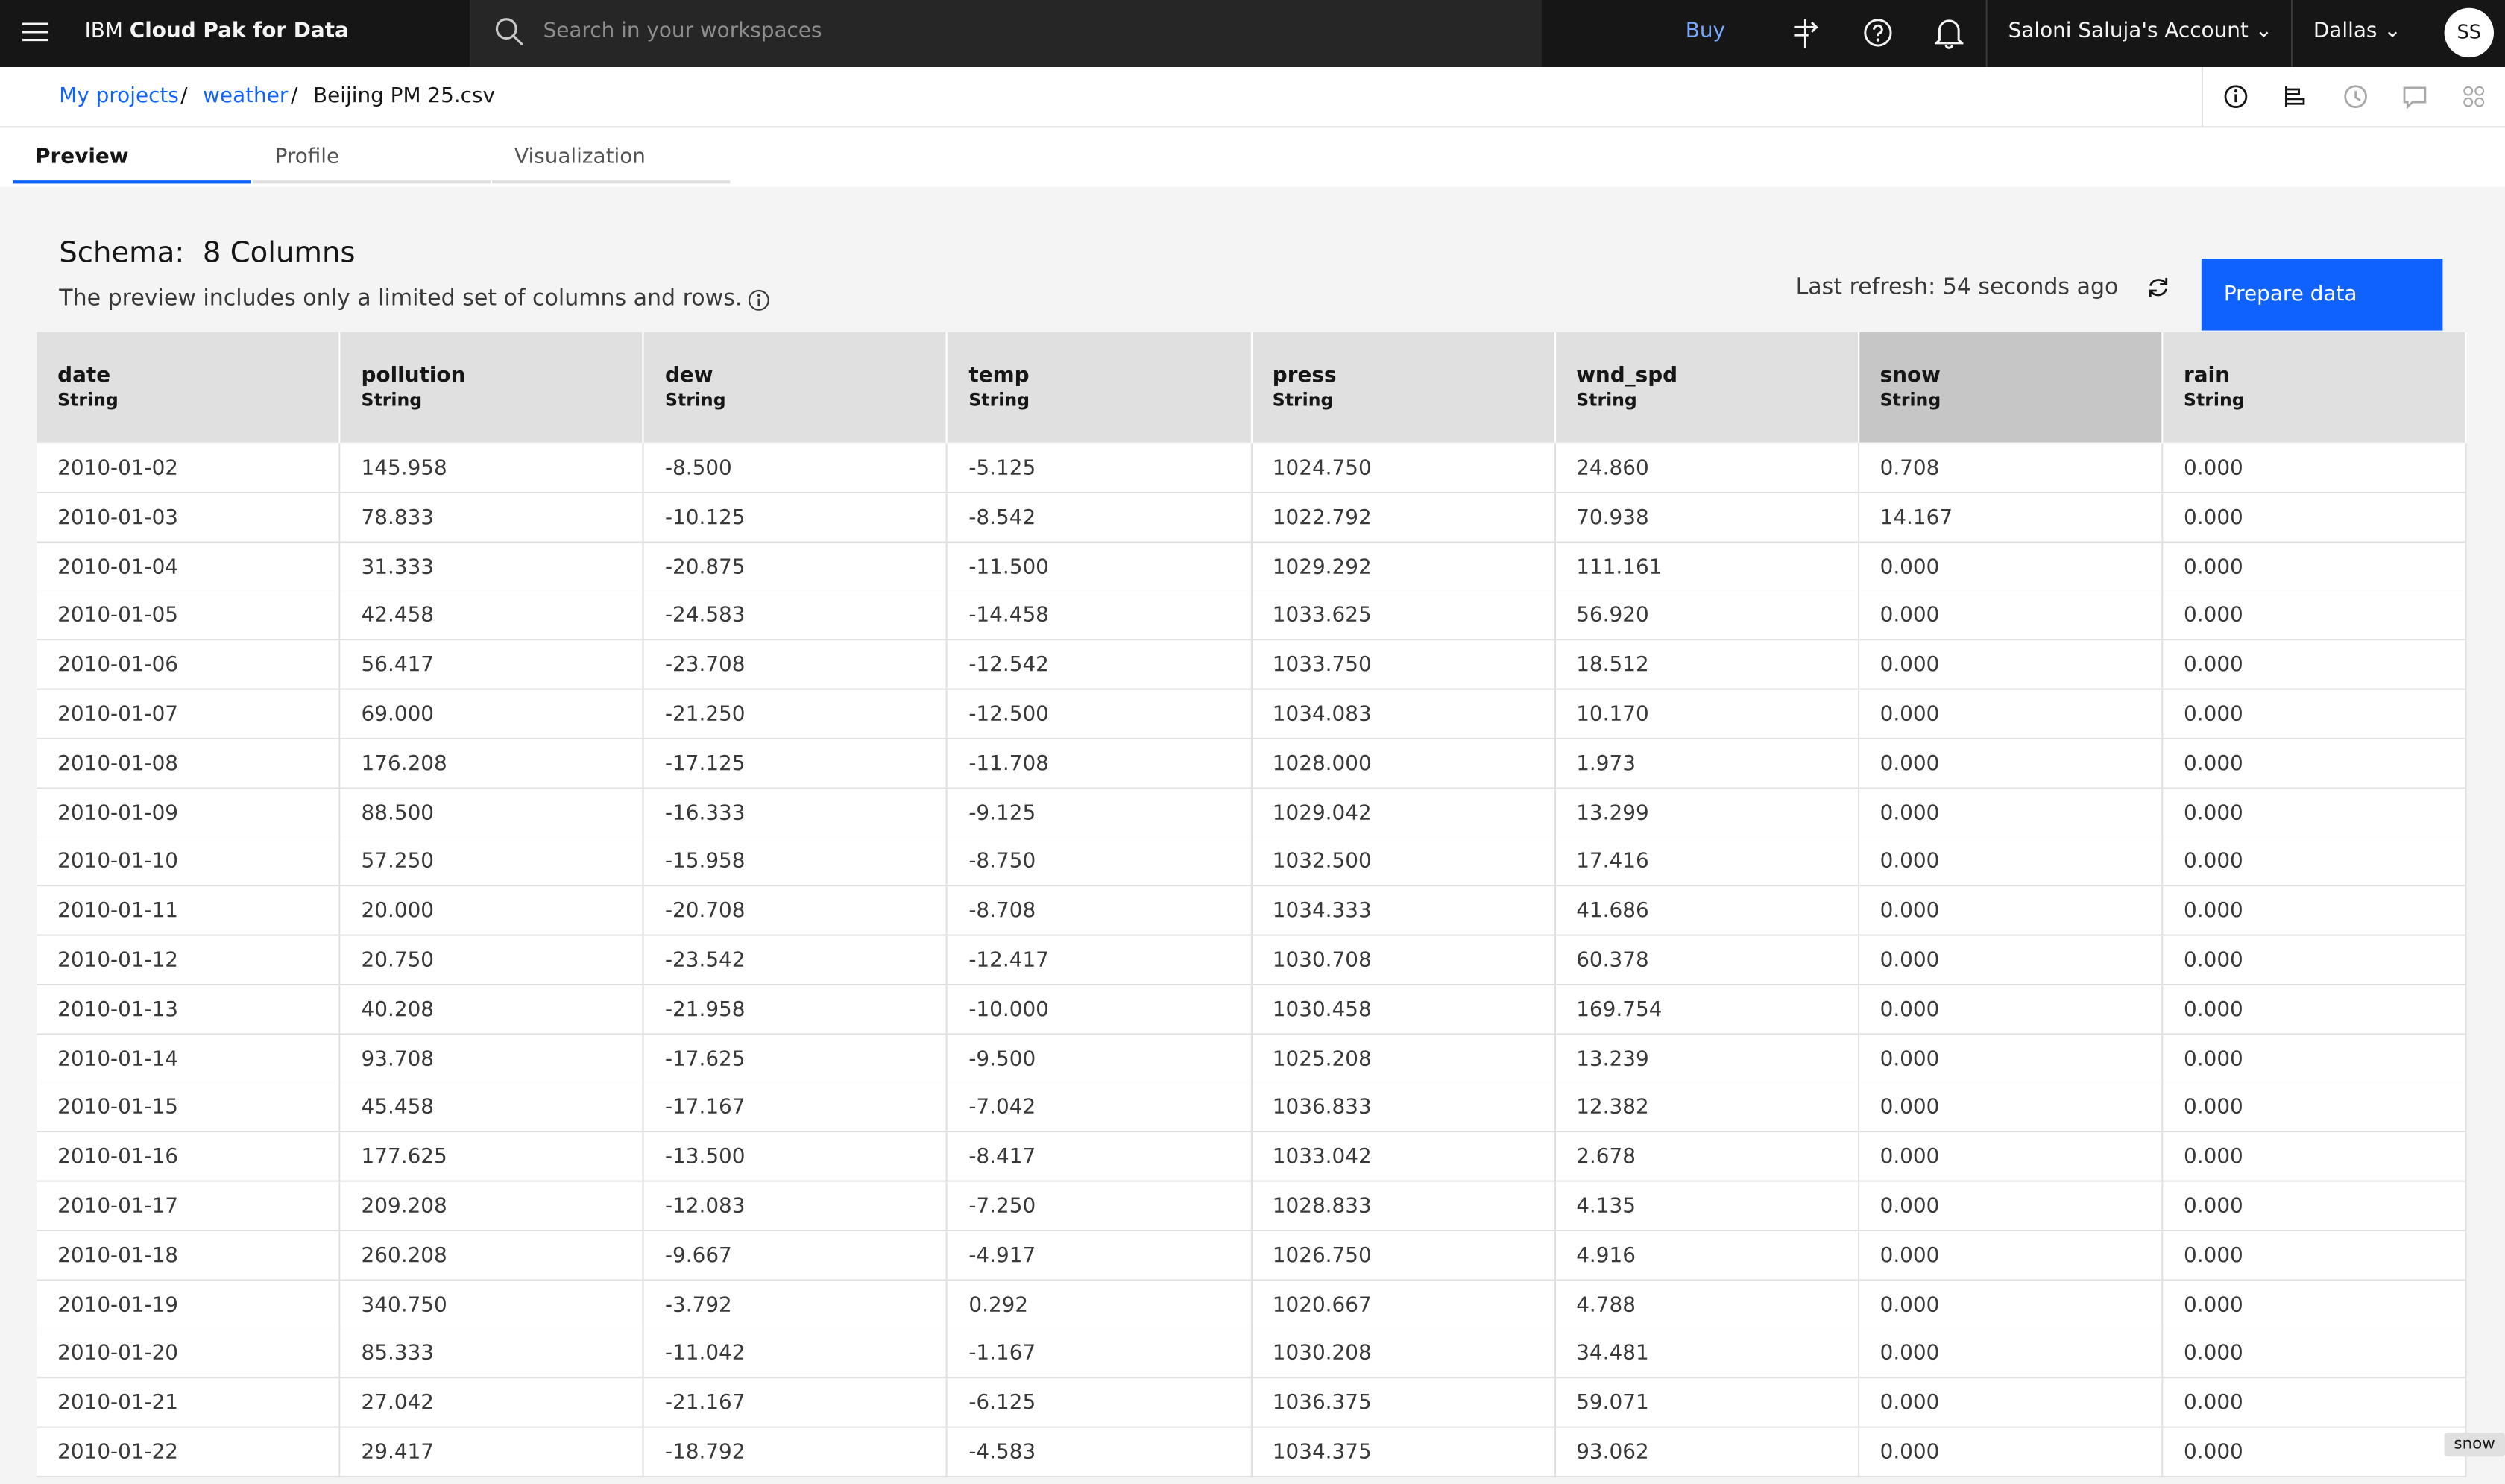  Describe the element at coordinates (1949, 34) in the screenshot. I see `notification-icon` at that location.